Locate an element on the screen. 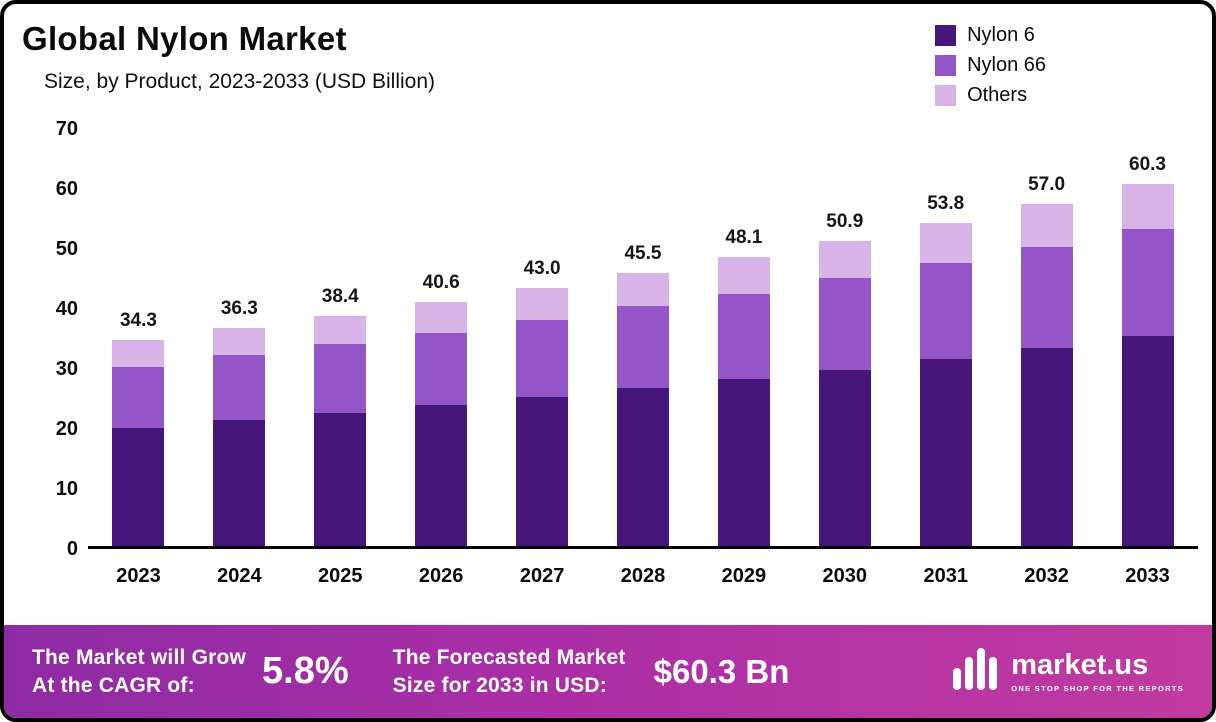 This screenshot has height=722, width=1216. brand-tagline: One Stop Shop For The Reports is located at coordinates (1097, 688).